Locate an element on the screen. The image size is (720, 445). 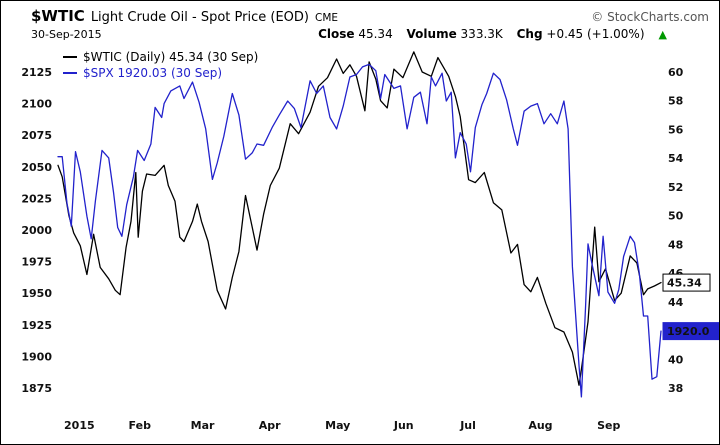
ticker-symbol: $WTIC is located at coordinates (58, 16).